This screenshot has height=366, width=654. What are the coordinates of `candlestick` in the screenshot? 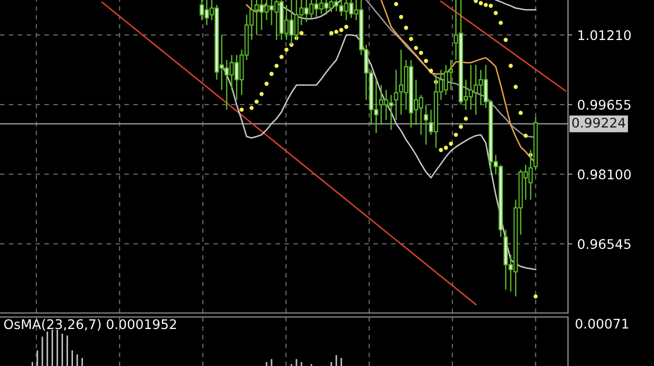 It's located at (426, 125).